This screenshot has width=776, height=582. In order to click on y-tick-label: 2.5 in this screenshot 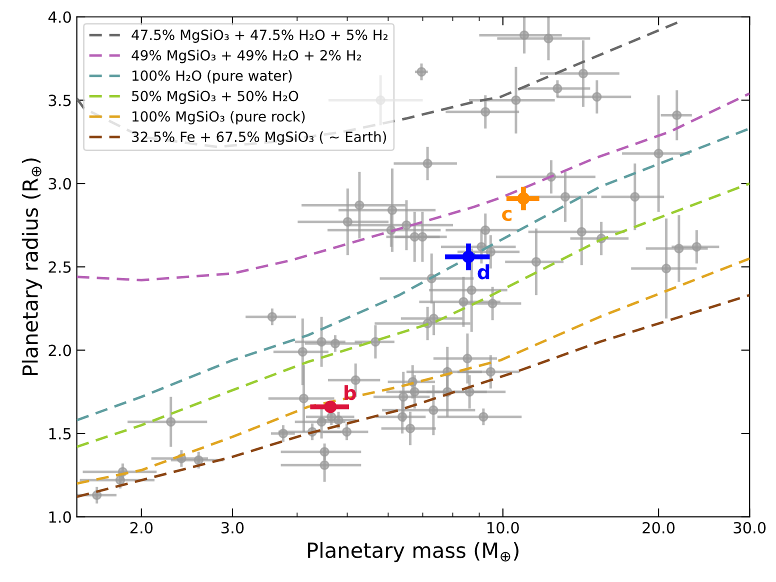, I will do `click(59, 267)`.